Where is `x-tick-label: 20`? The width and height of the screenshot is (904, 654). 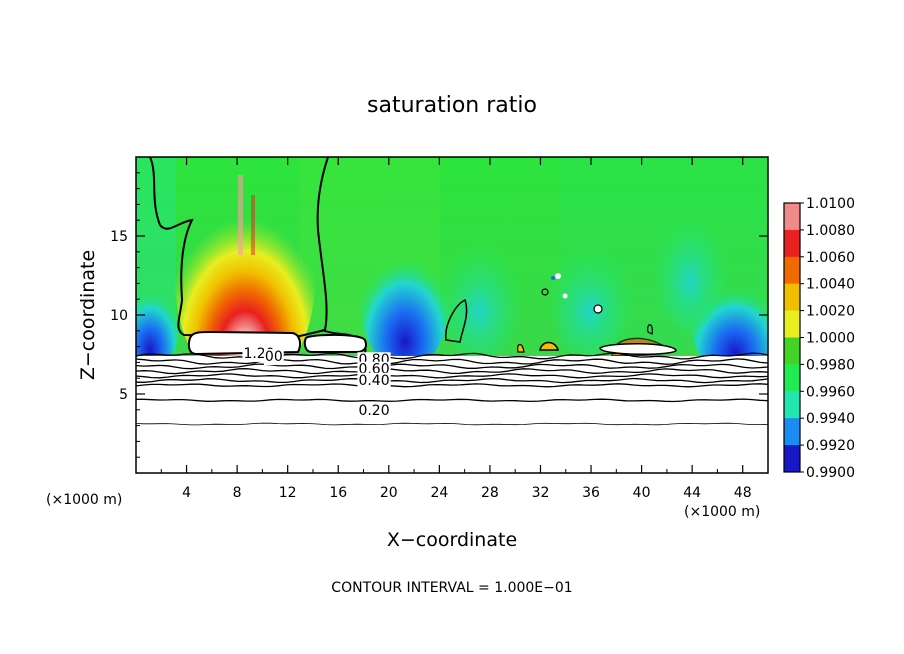 x-tick-label: 20 is located at coordinates (389, 493).